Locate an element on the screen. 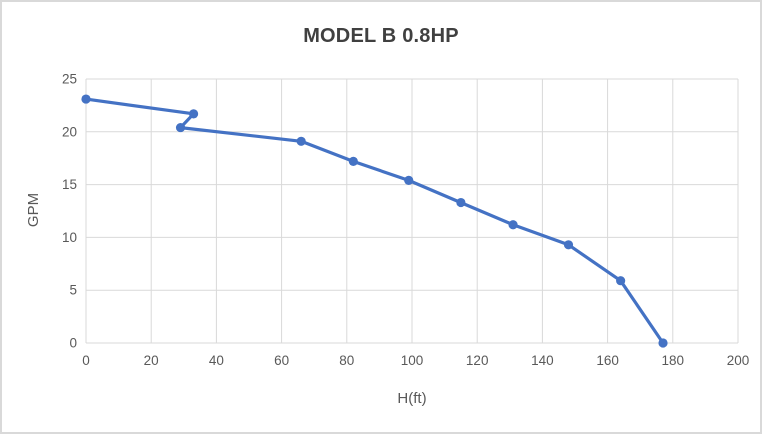 This screenshot has width=762, height=434. x-tick-label: 180 is located at coordinates (673, 360).